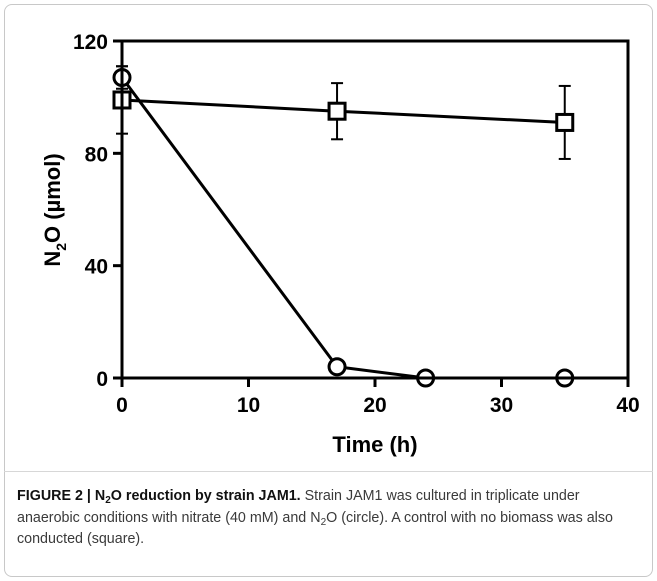 This screenshot has width=657, height=581. I want to click on x-tick-label: 40, so click(627, 405).